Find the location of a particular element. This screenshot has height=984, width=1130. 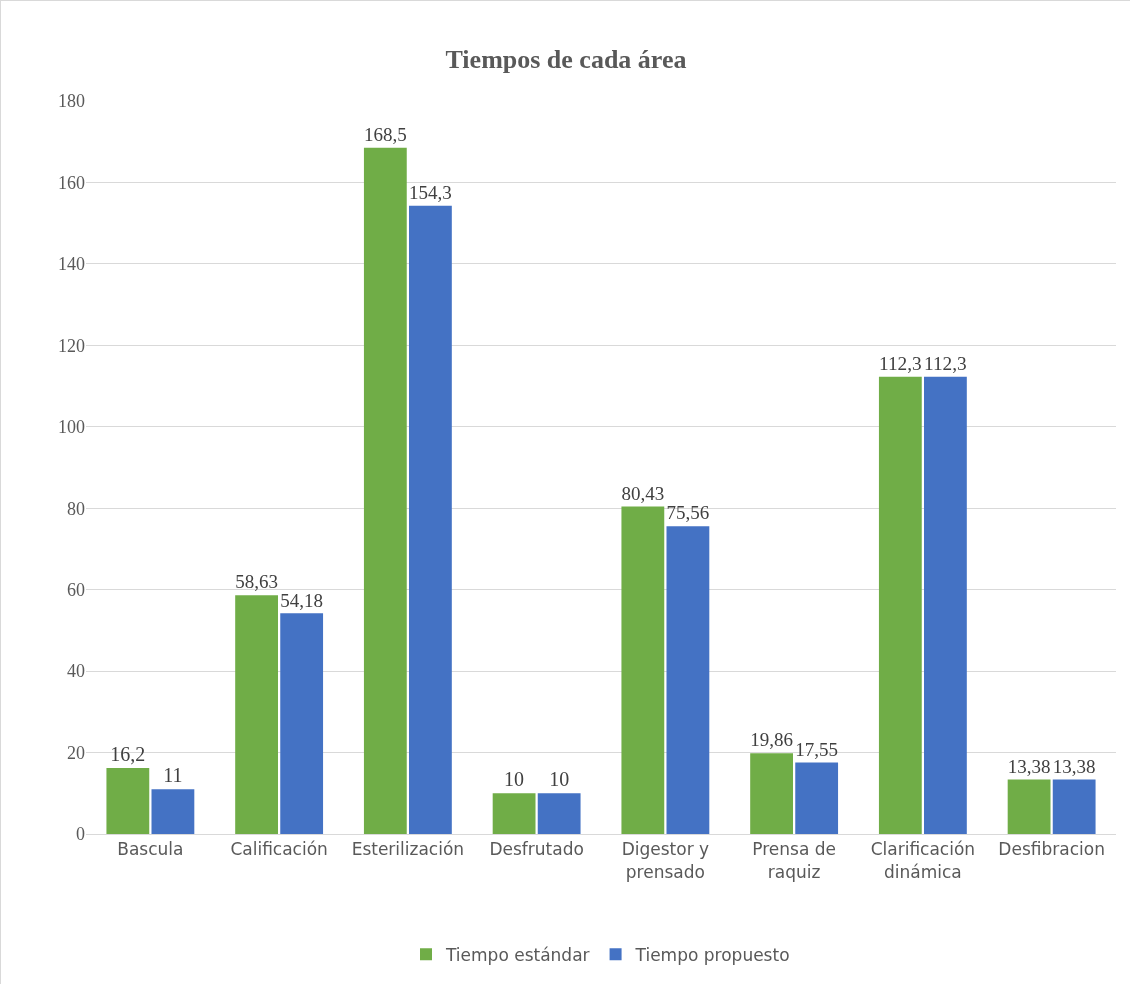

x-tick-label: Bascula is located at coordinates (150, 849).